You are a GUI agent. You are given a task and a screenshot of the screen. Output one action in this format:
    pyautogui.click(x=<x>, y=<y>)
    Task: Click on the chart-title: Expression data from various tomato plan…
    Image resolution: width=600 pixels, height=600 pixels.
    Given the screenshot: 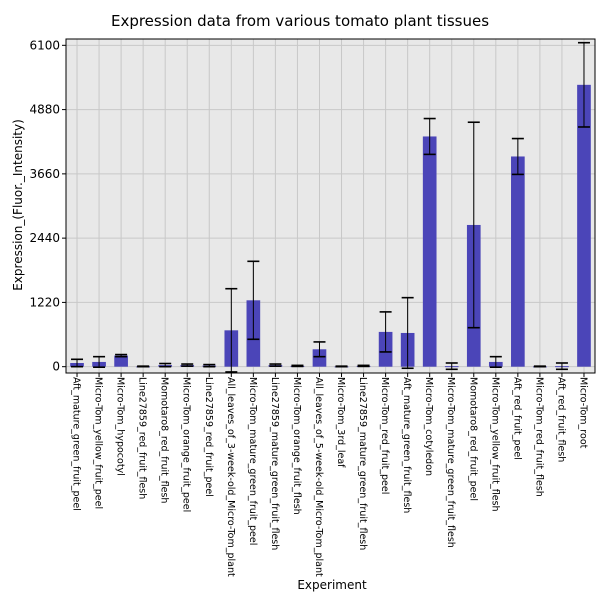 What is the action you would take?
    pyautogui.click(x=300, y=21)
    